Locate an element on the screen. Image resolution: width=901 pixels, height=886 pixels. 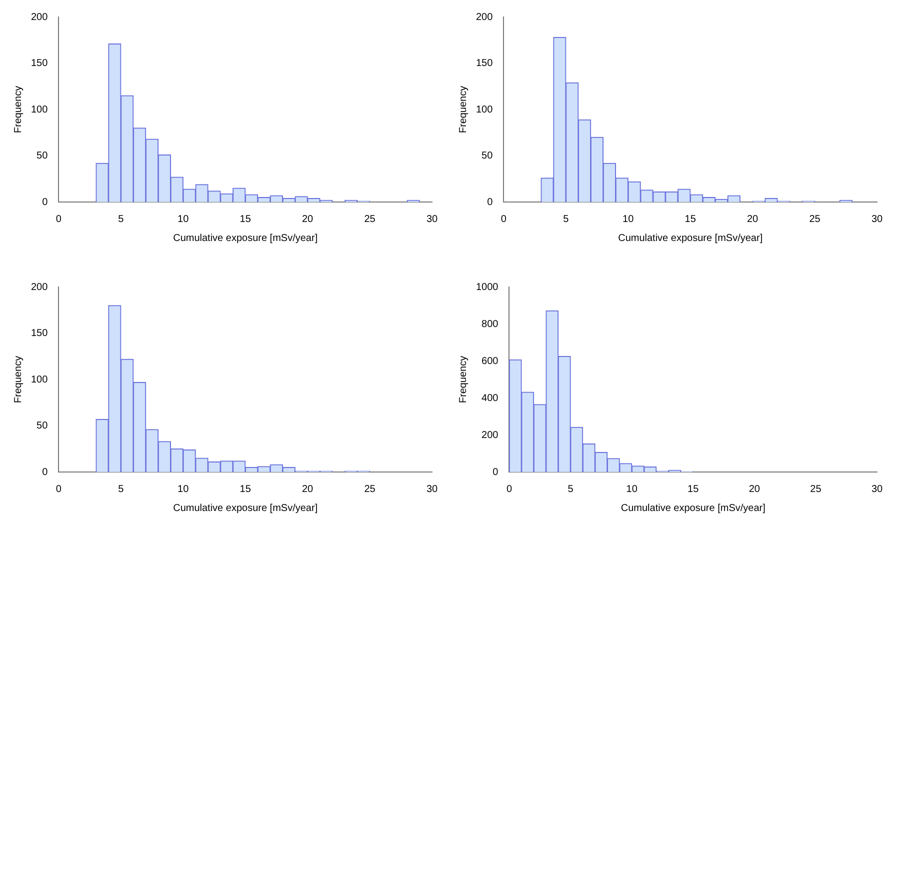
y-tick-label: 1000 is located at coordinates (487, 287).